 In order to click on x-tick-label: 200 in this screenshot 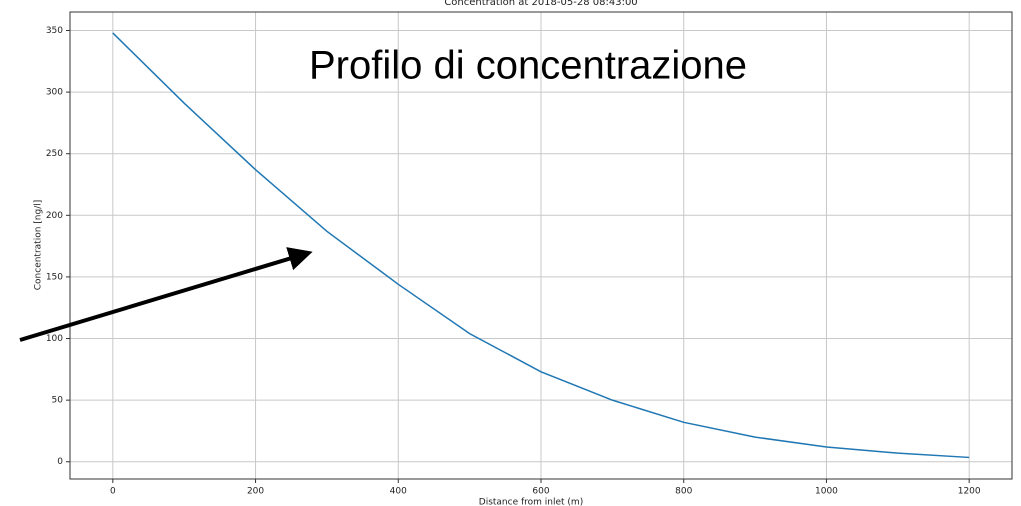, I will do `click(255, 492)`.